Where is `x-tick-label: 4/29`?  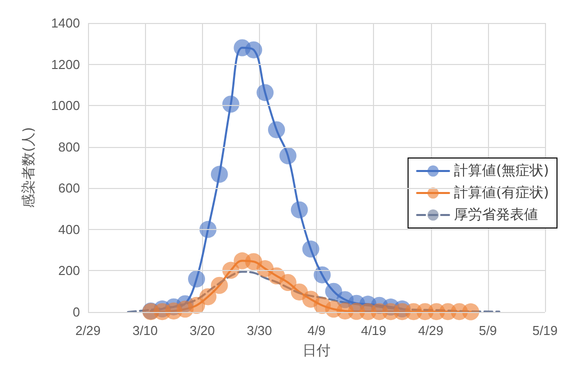
x-tick-label: 4/29 is located at coordinates (431, 330).